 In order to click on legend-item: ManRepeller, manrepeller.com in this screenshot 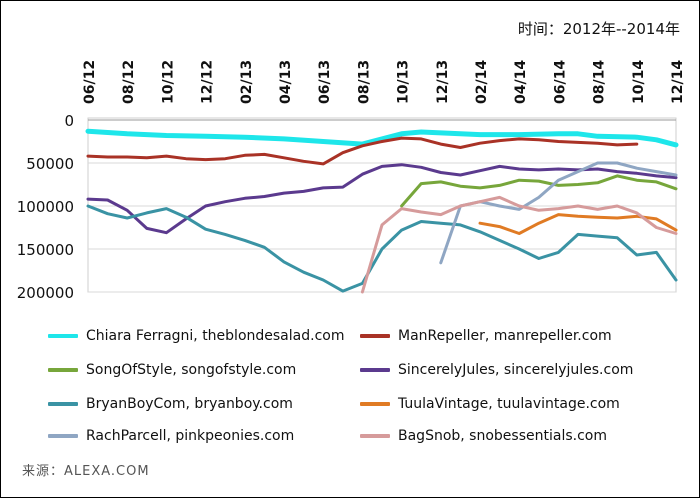, I will do `click(486, 336)`.